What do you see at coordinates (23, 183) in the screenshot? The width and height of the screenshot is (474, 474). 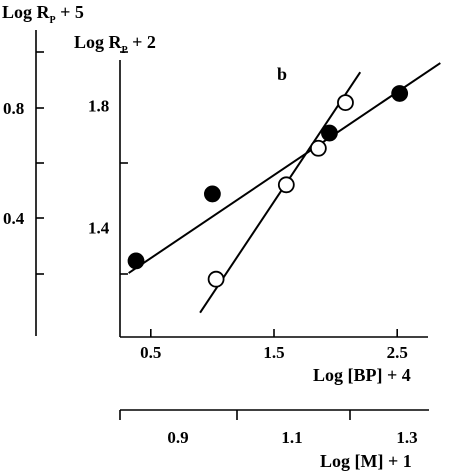 I see `outer-y-axis: 0.8 0.4` at bounding box center [23, 183].